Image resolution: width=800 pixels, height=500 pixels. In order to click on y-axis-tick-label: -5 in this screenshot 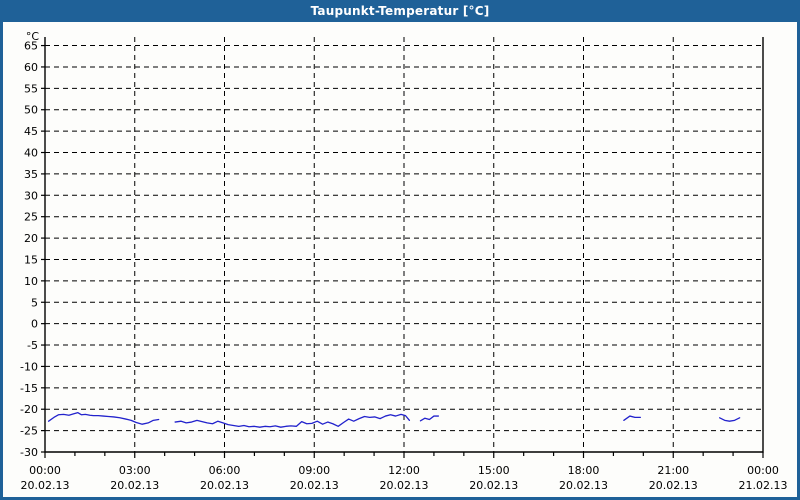, I will do `click(32, 345)`.